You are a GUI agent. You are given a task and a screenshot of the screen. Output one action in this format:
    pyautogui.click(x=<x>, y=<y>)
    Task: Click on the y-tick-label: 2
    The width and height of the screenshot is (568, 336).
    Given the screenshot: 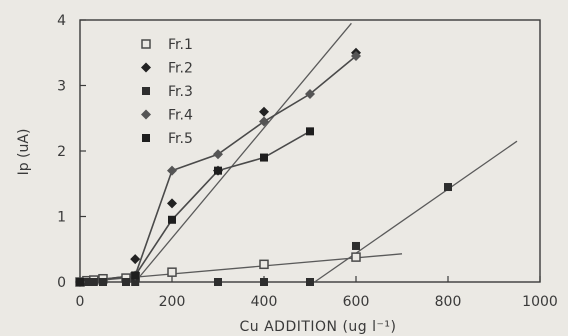 What is the action you would take?
    pyautogui.click(x=61, y=152)
    